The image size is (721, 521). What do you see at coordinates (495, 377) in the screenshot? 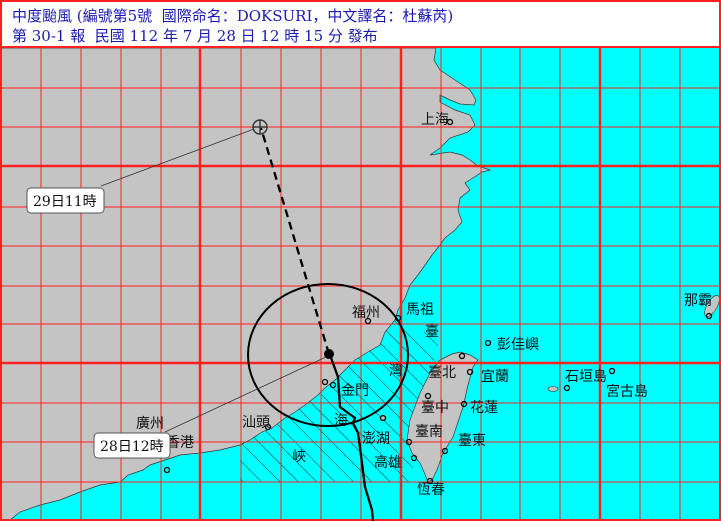
I see `label-yilan: 宜蘭` at bounding box center [495, 377].